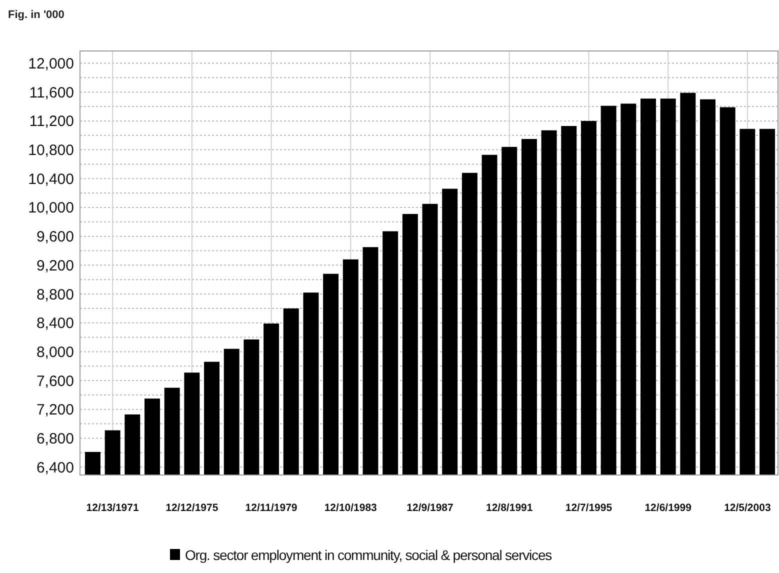  What do you see at coordinates (351, 508) in the screenshot?
I see `x-tick-label: 12/10/1983` at bounding box center [351, 508].